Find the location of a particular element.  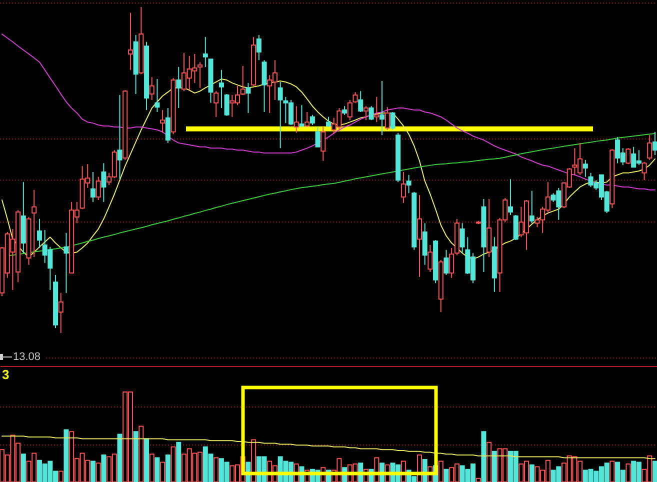

text: 13.08 is located at coordinates (27, 357).